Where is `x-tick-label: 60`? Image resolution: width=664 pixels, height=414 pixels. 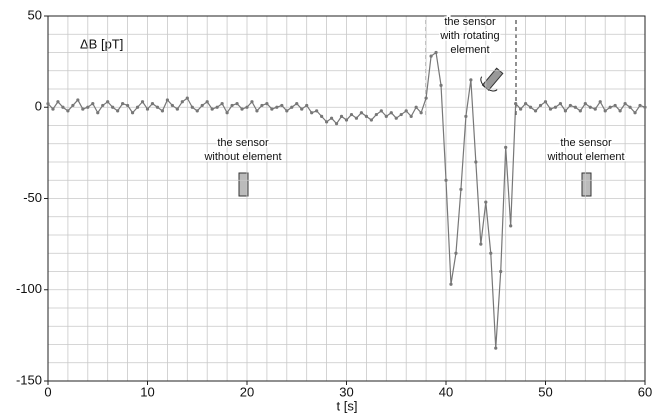
x-tick-label: 60 is located at coordinates (645, 391).